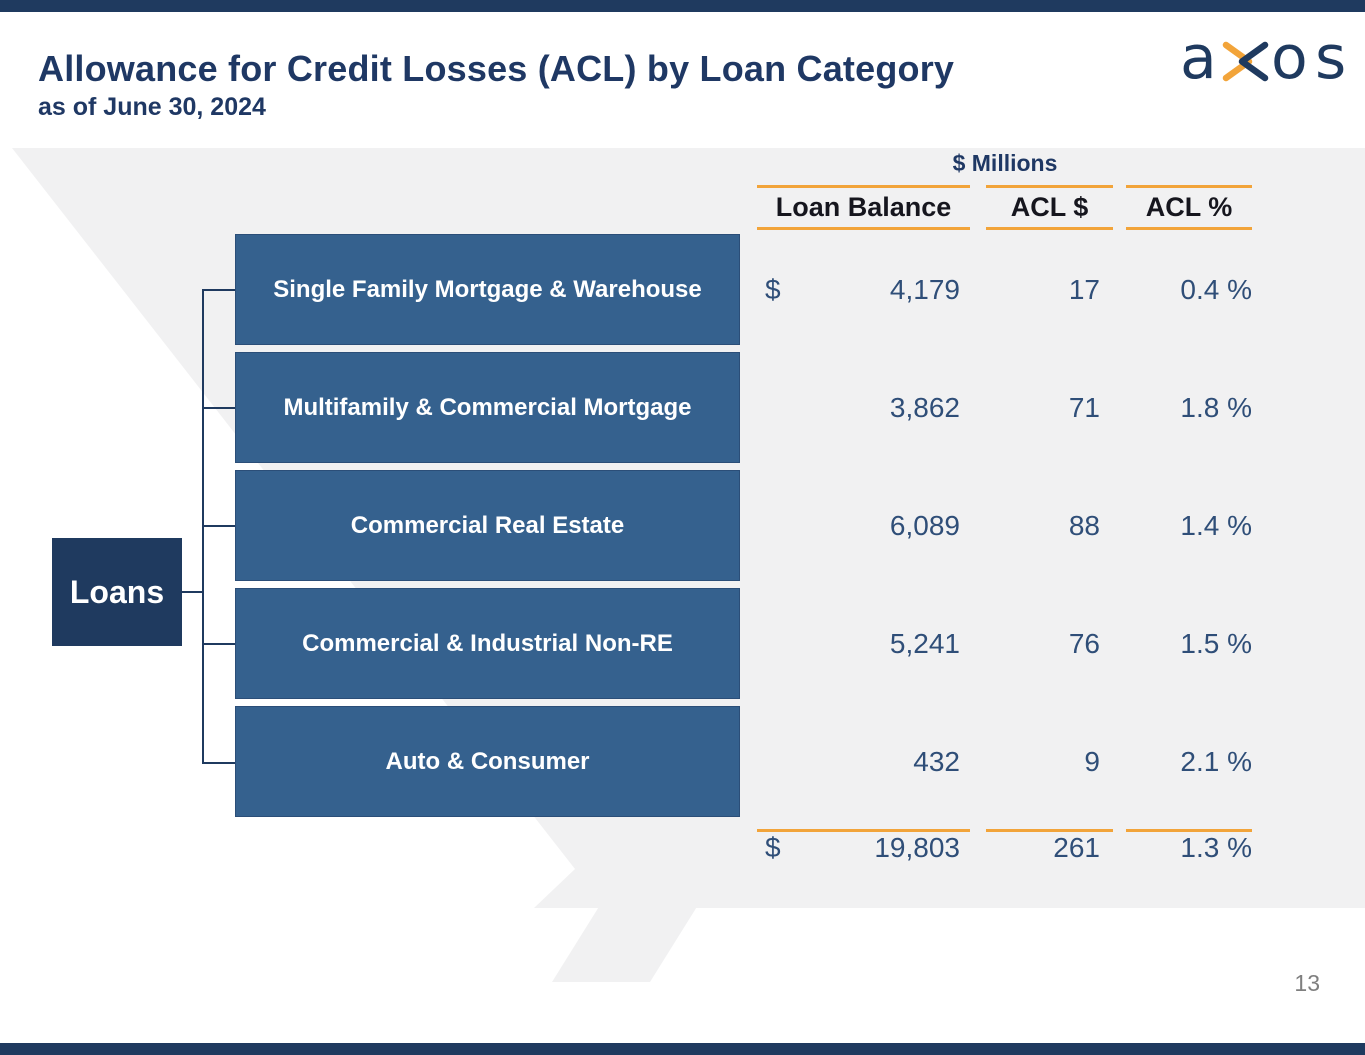 Image resolution: width=1365 pixels, height=1055 pixels. What do you see at coordinates (917, 847) in the screenshot?
I see `total-loan-balance: 19,803` at bounding box center [917, 847].